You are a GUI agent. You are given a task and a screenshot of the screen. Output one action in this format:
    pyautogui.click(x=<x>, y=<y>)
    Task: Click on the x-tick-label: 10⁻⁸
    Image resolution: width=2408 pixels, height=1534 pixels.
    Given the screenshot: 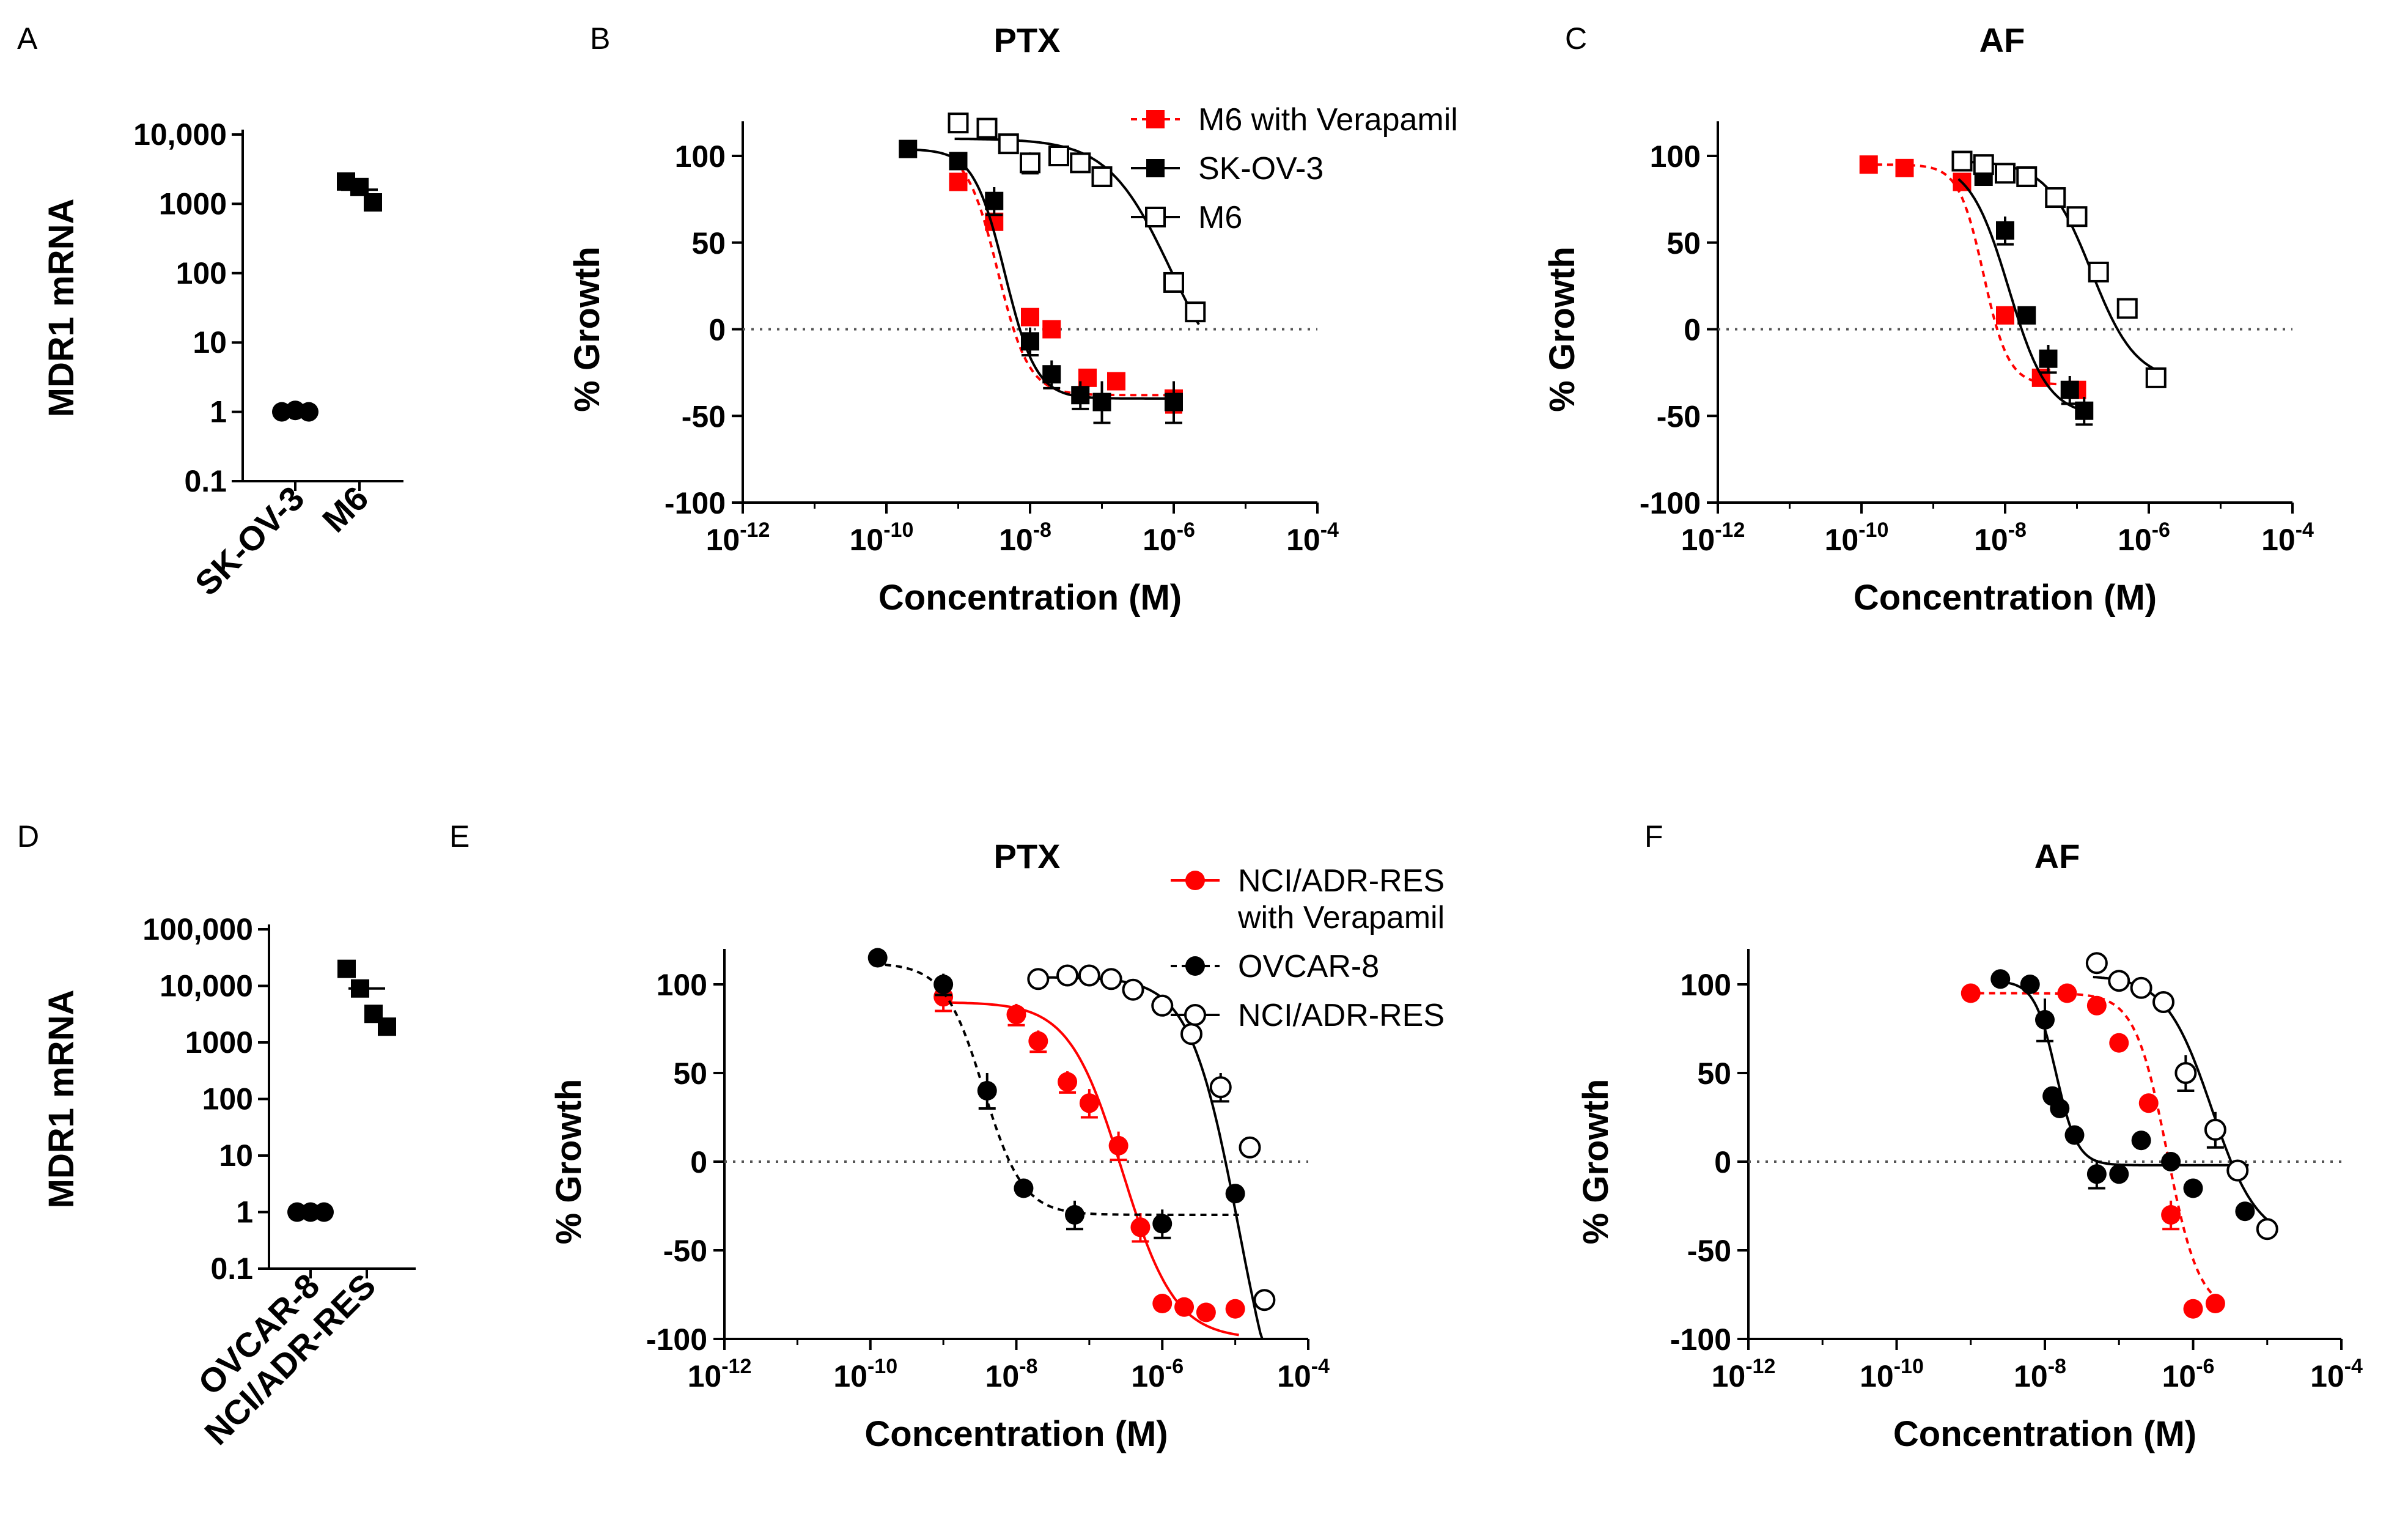 What is the action you would take?
    pyautogui.click(x=2040, y=1374)
    